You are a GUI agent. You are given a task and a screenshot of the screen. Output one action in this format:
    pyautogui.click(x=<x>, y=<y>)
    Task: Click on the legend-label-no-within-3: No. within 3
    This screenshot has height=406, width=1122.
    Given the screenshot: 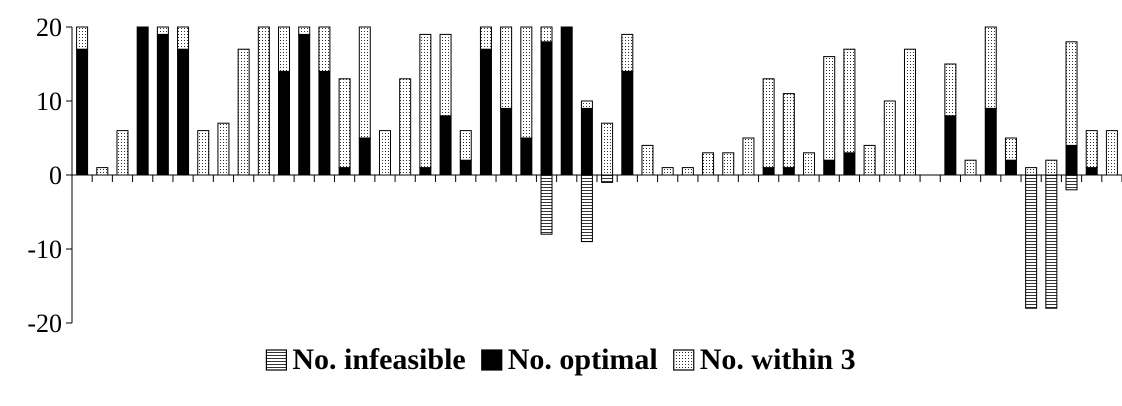 What is the action you would take?
    pyautogui.click(x=778, y=359)
    